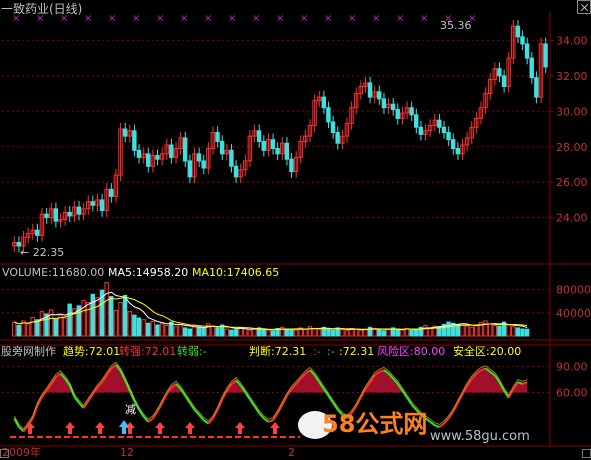 The height and width of the screenshot is (460, 591). What do you see at coordinates (331, 351) in the screenshot?
I see `indicator-legend-item: :-` at bounding box center [331, 351].